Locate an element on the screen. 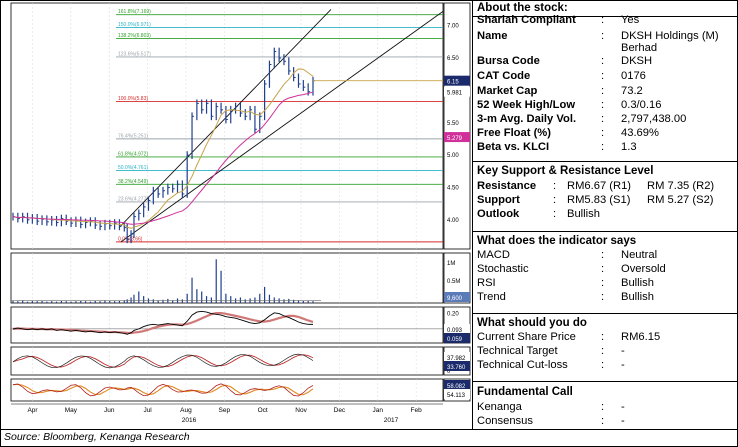 This screenshot has height=447, width=738. rsi-tag: 54.113 is located at coordinates (456, 396).